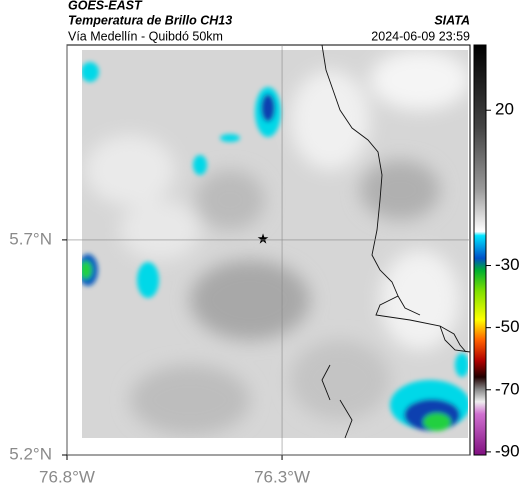  Describe the element at coordinates (282, 476) in the screenshot. I see `x-tick-label: 76.3°W` at that location.